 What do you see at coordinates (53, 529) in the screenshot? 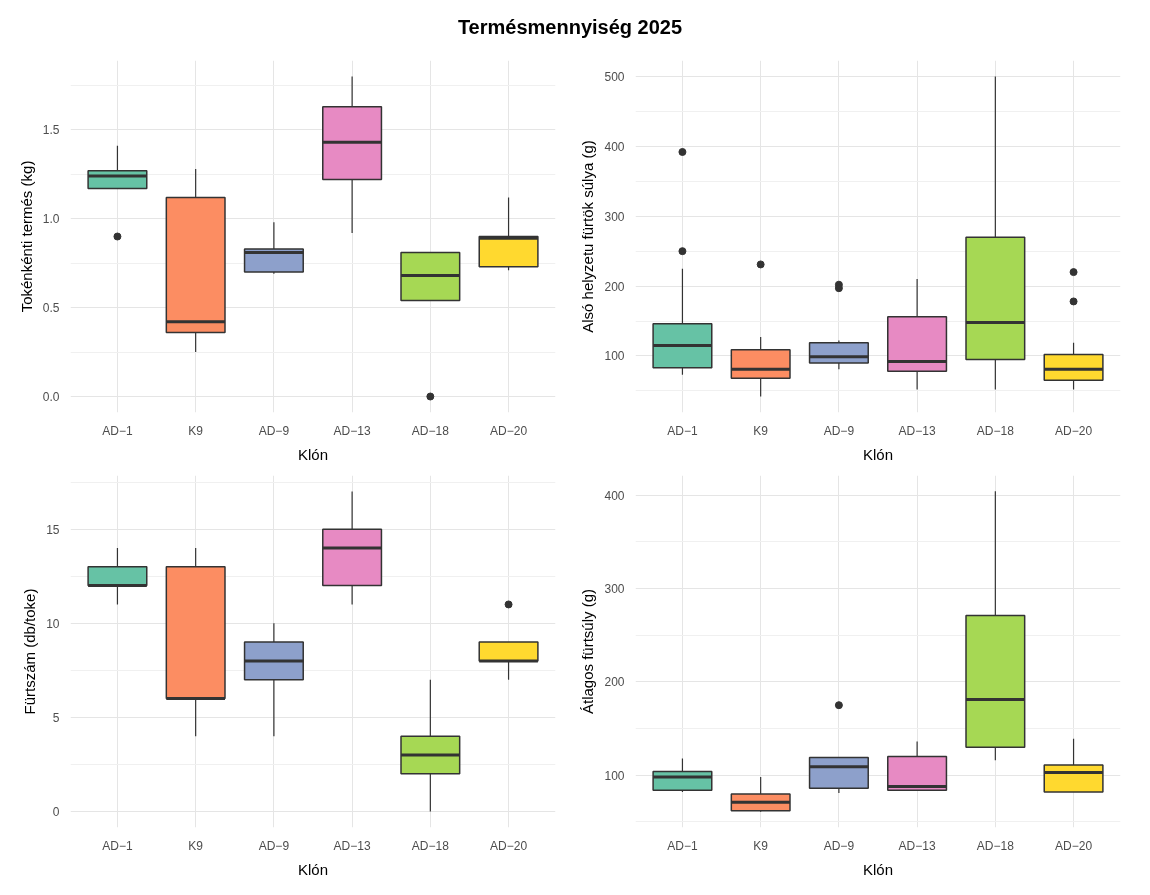
I see `y-tick-label: 15` at bounding box center [53, 529].